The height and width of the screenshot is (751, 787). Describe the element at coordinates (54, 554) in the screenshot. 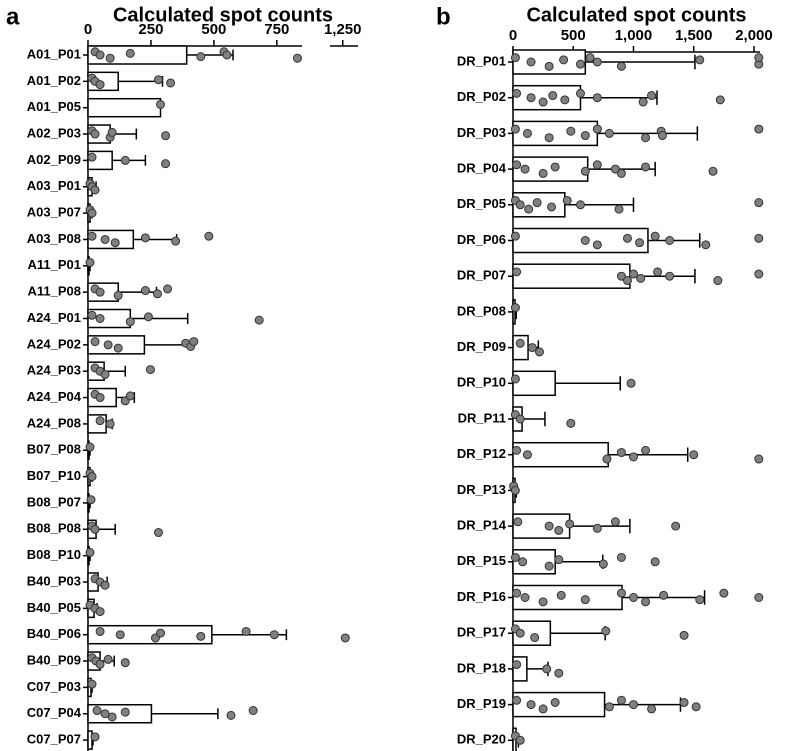

I see `category-label: B08_P10` at that location.